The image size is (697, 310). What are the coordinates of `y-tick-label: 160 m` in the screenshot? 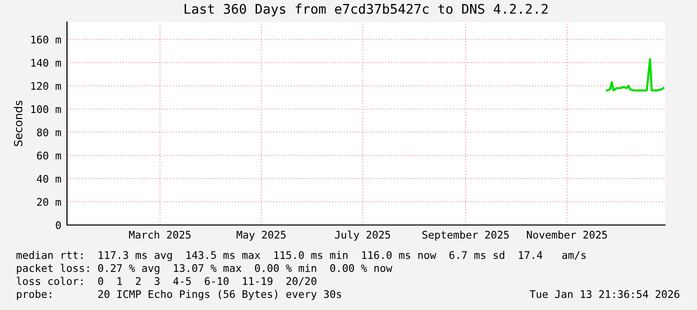 It's located at (46, 40).